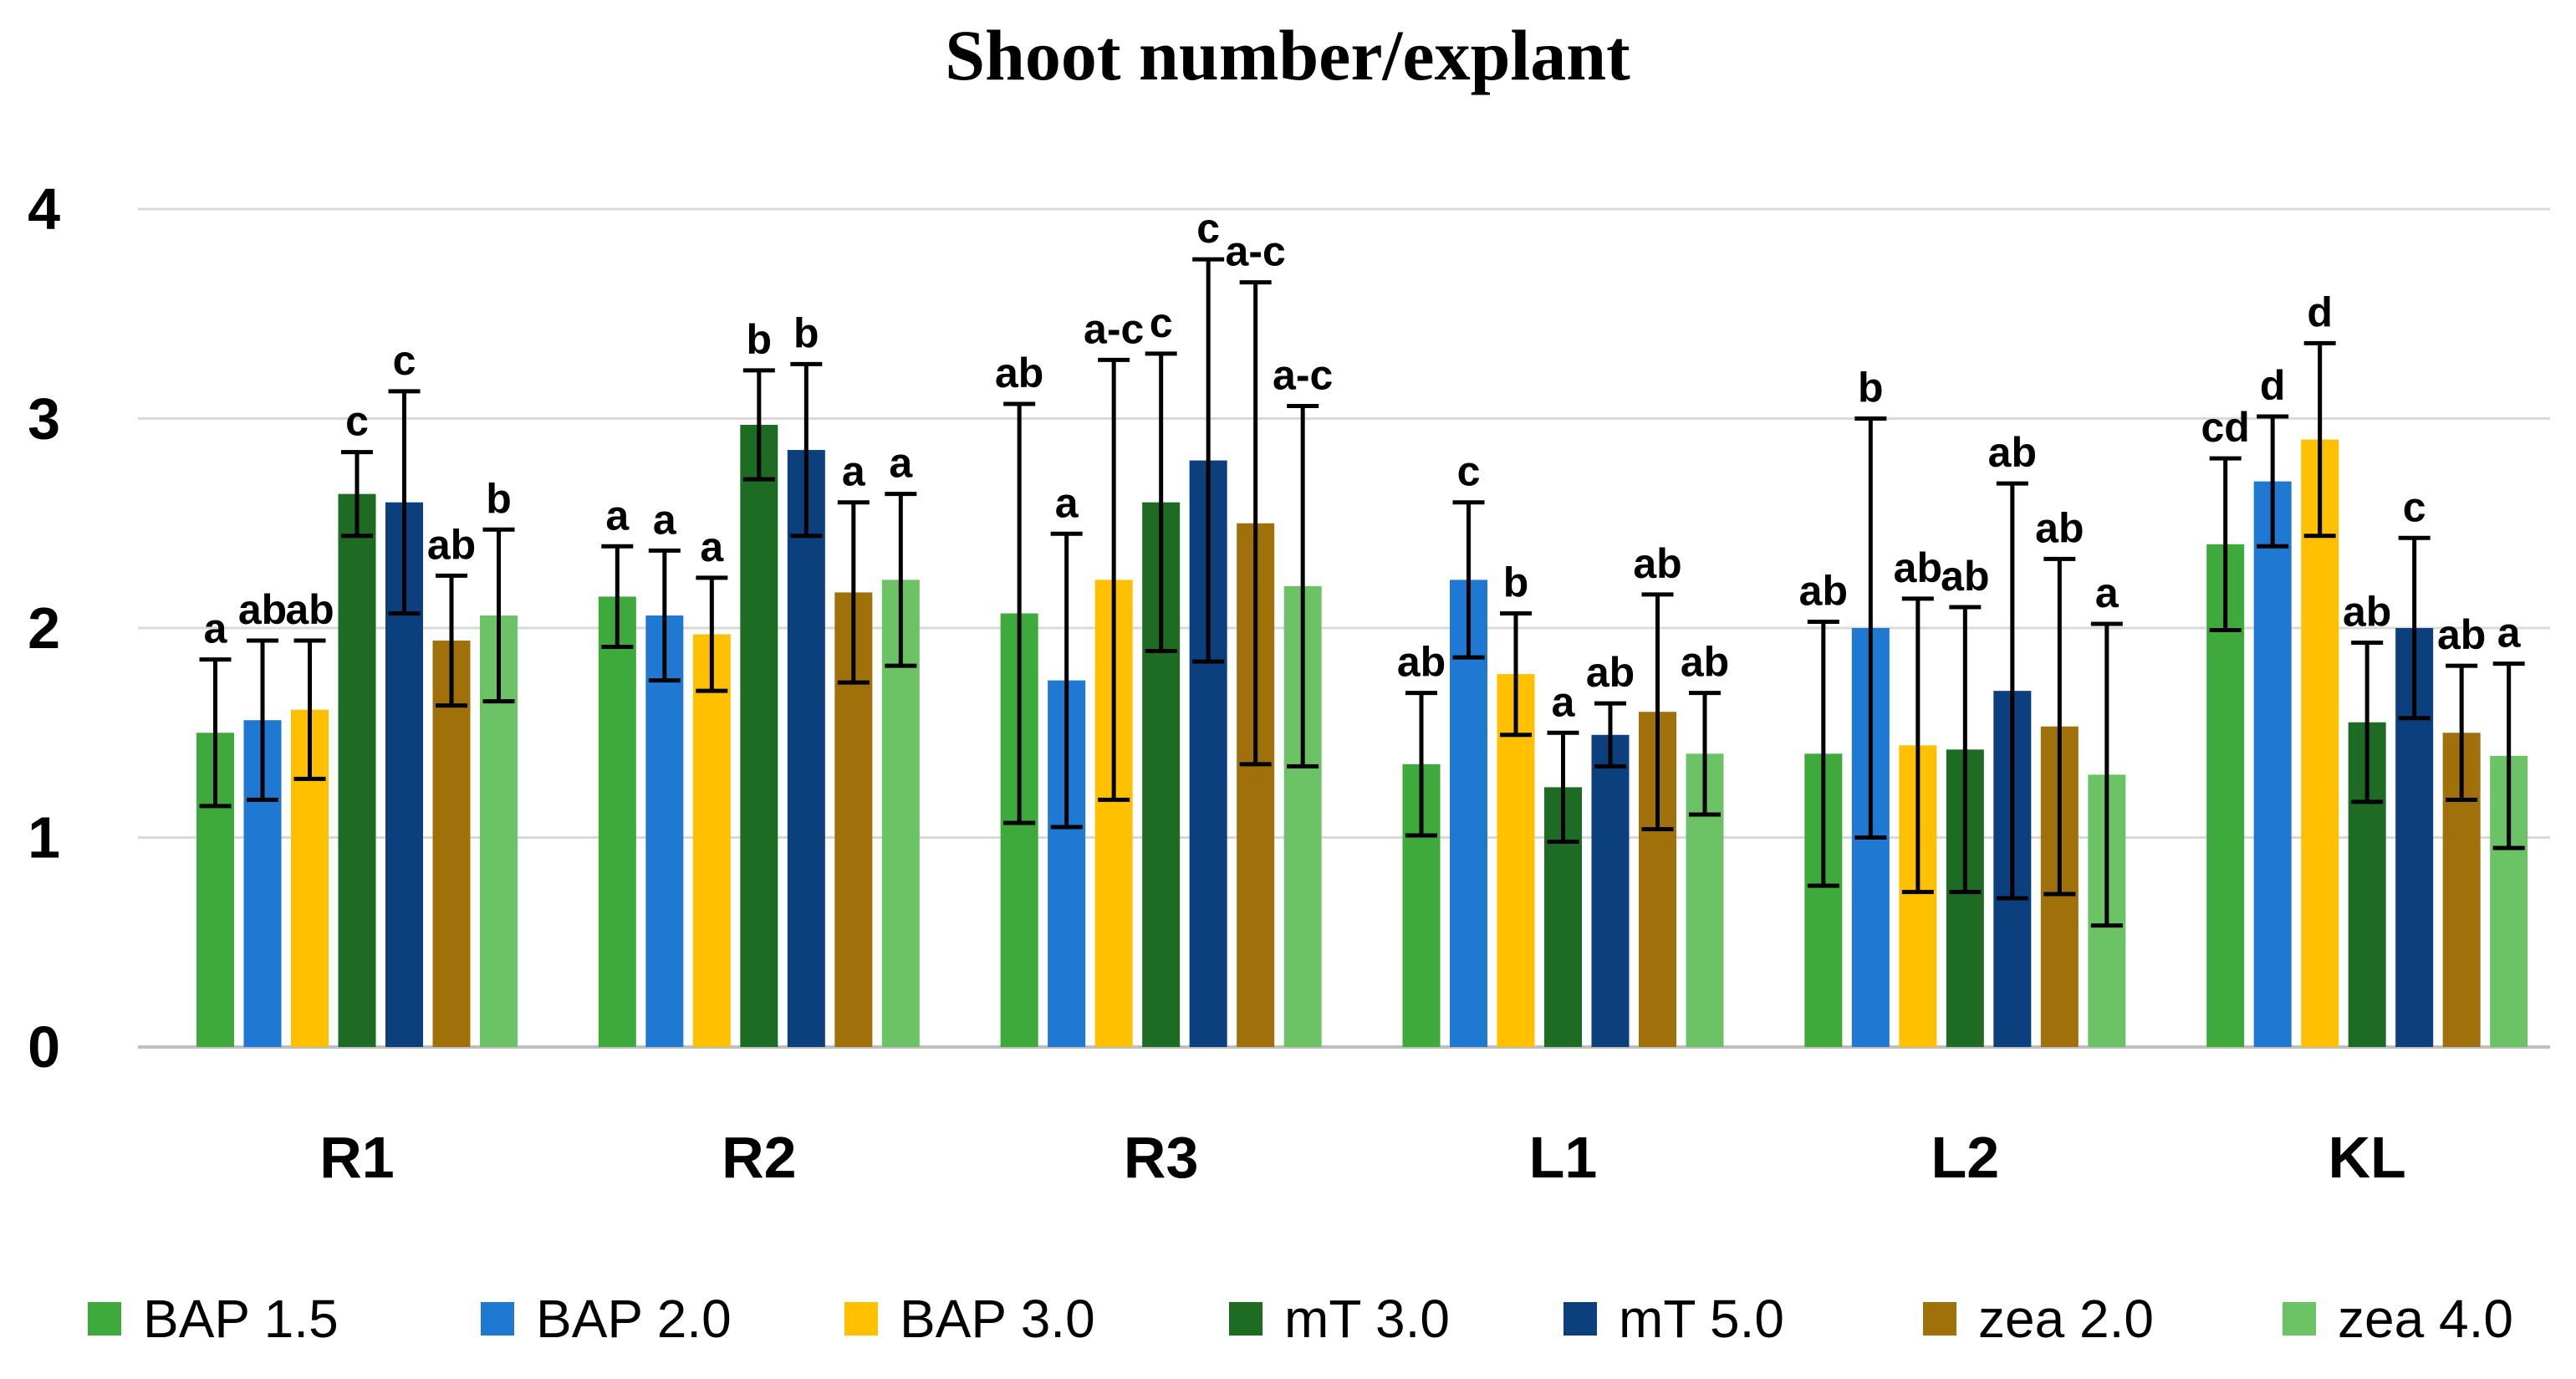  I want to click on legend-label: mT 3.0, so click(1367, 1319).